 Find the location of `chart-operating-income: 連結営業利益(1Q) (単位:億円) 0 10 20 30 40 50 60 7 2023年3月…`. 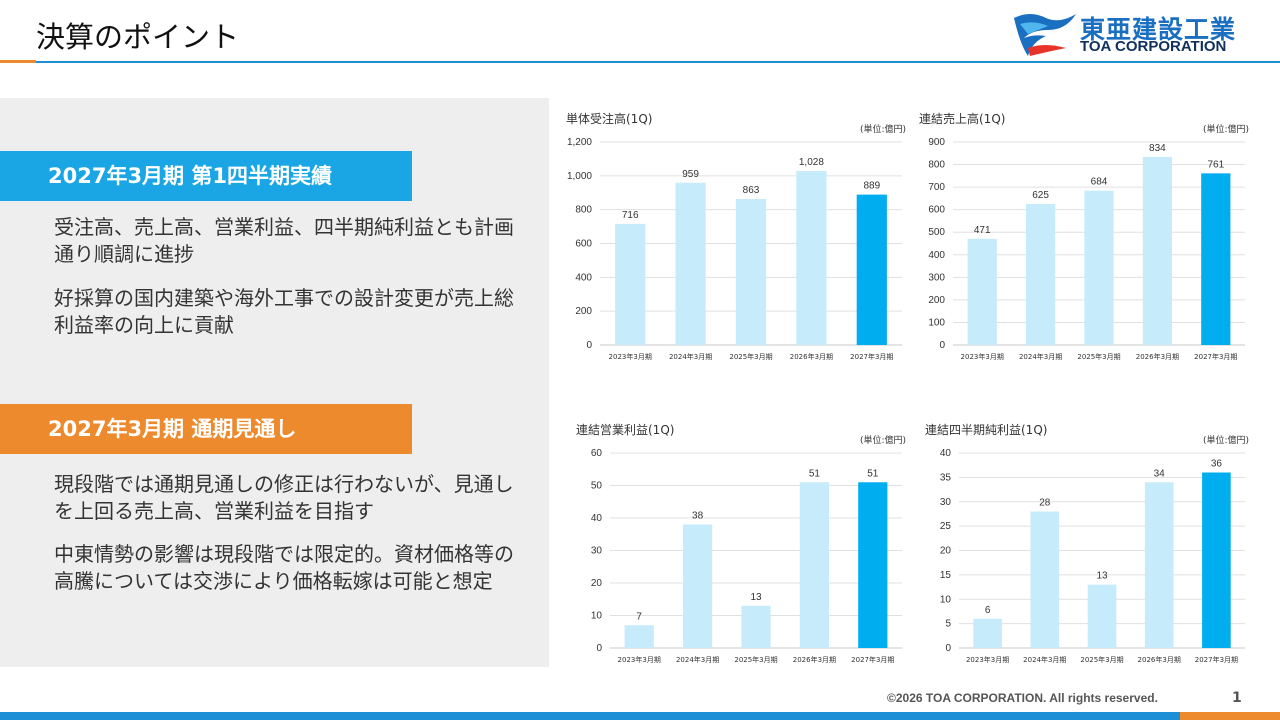

chart-operating-income: 連結営業利益(1Q) (単位:億円) 0 10 20 30 40 50 60 7 2023年3月… is located at coordinates (741, 547).